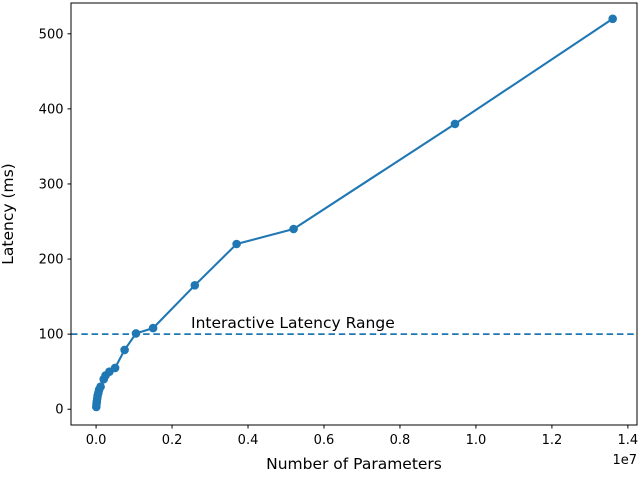 Image resolution: width=640 pixels, height=479 pixels. I want to click on y-axis-label: Latency (ms), so click(8, 213).